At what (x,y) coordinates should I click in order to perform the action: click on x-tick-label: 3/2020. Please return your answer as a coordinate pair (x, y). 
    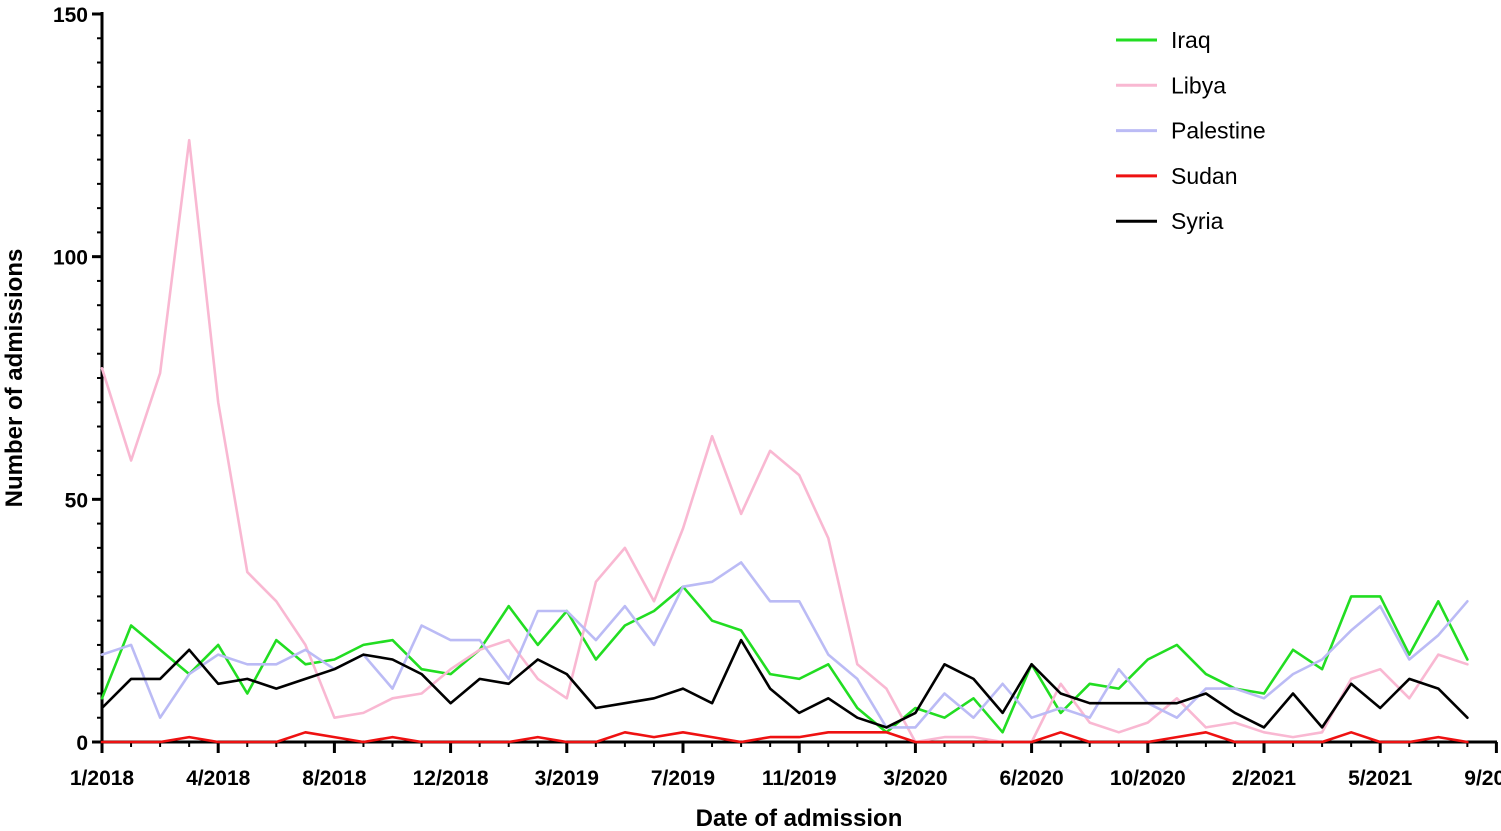
    Looking at the image, I should click on (915, 778).